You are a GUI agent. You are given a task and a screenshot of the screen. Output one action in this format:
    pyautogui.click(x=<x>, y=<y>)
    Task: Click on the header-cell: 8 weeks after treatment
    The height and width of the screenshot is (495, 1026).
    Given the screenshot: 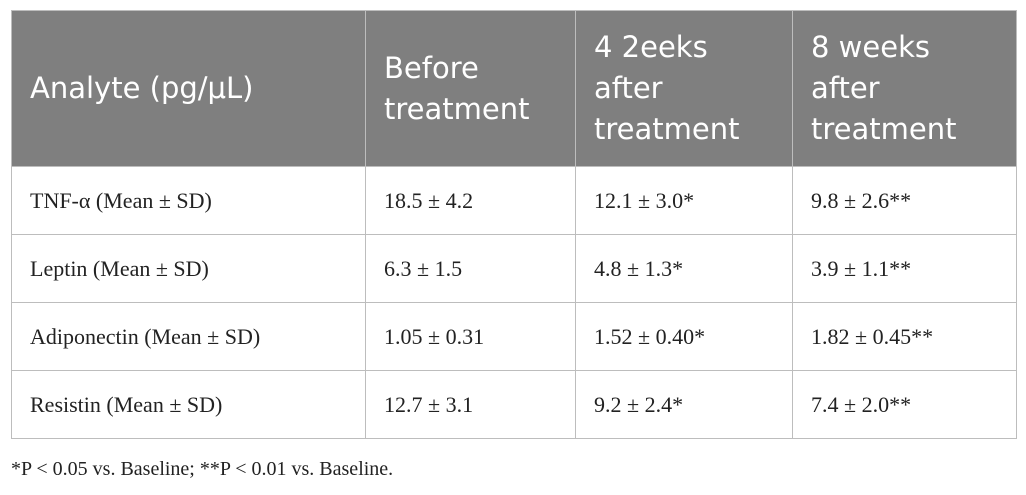 What is the action you would take?
    pyautogui.click(x=904, y=88)
    